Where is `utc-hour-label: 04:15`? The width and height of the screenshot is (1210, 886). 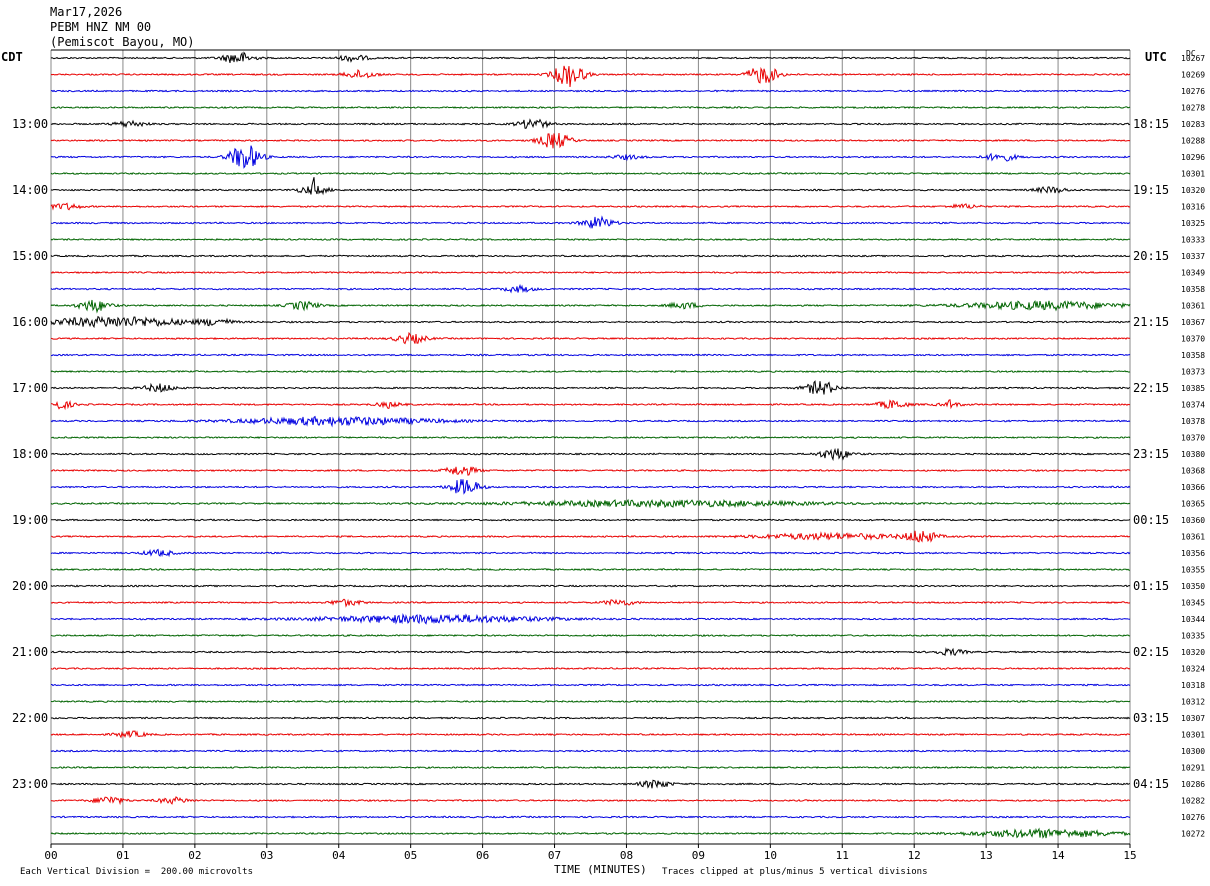 utc-hour-label: 04:15 is located at coordinates (1151, 784).